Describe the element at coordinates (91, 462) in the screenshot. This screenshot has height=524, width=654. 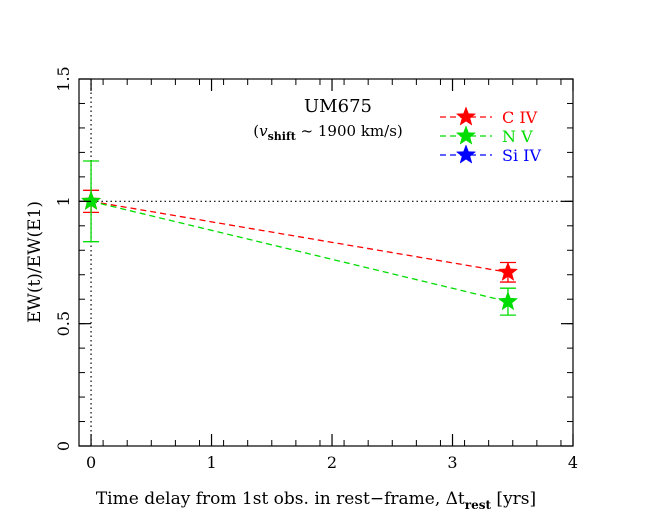
I see `x-tick-label: 0` at that location.